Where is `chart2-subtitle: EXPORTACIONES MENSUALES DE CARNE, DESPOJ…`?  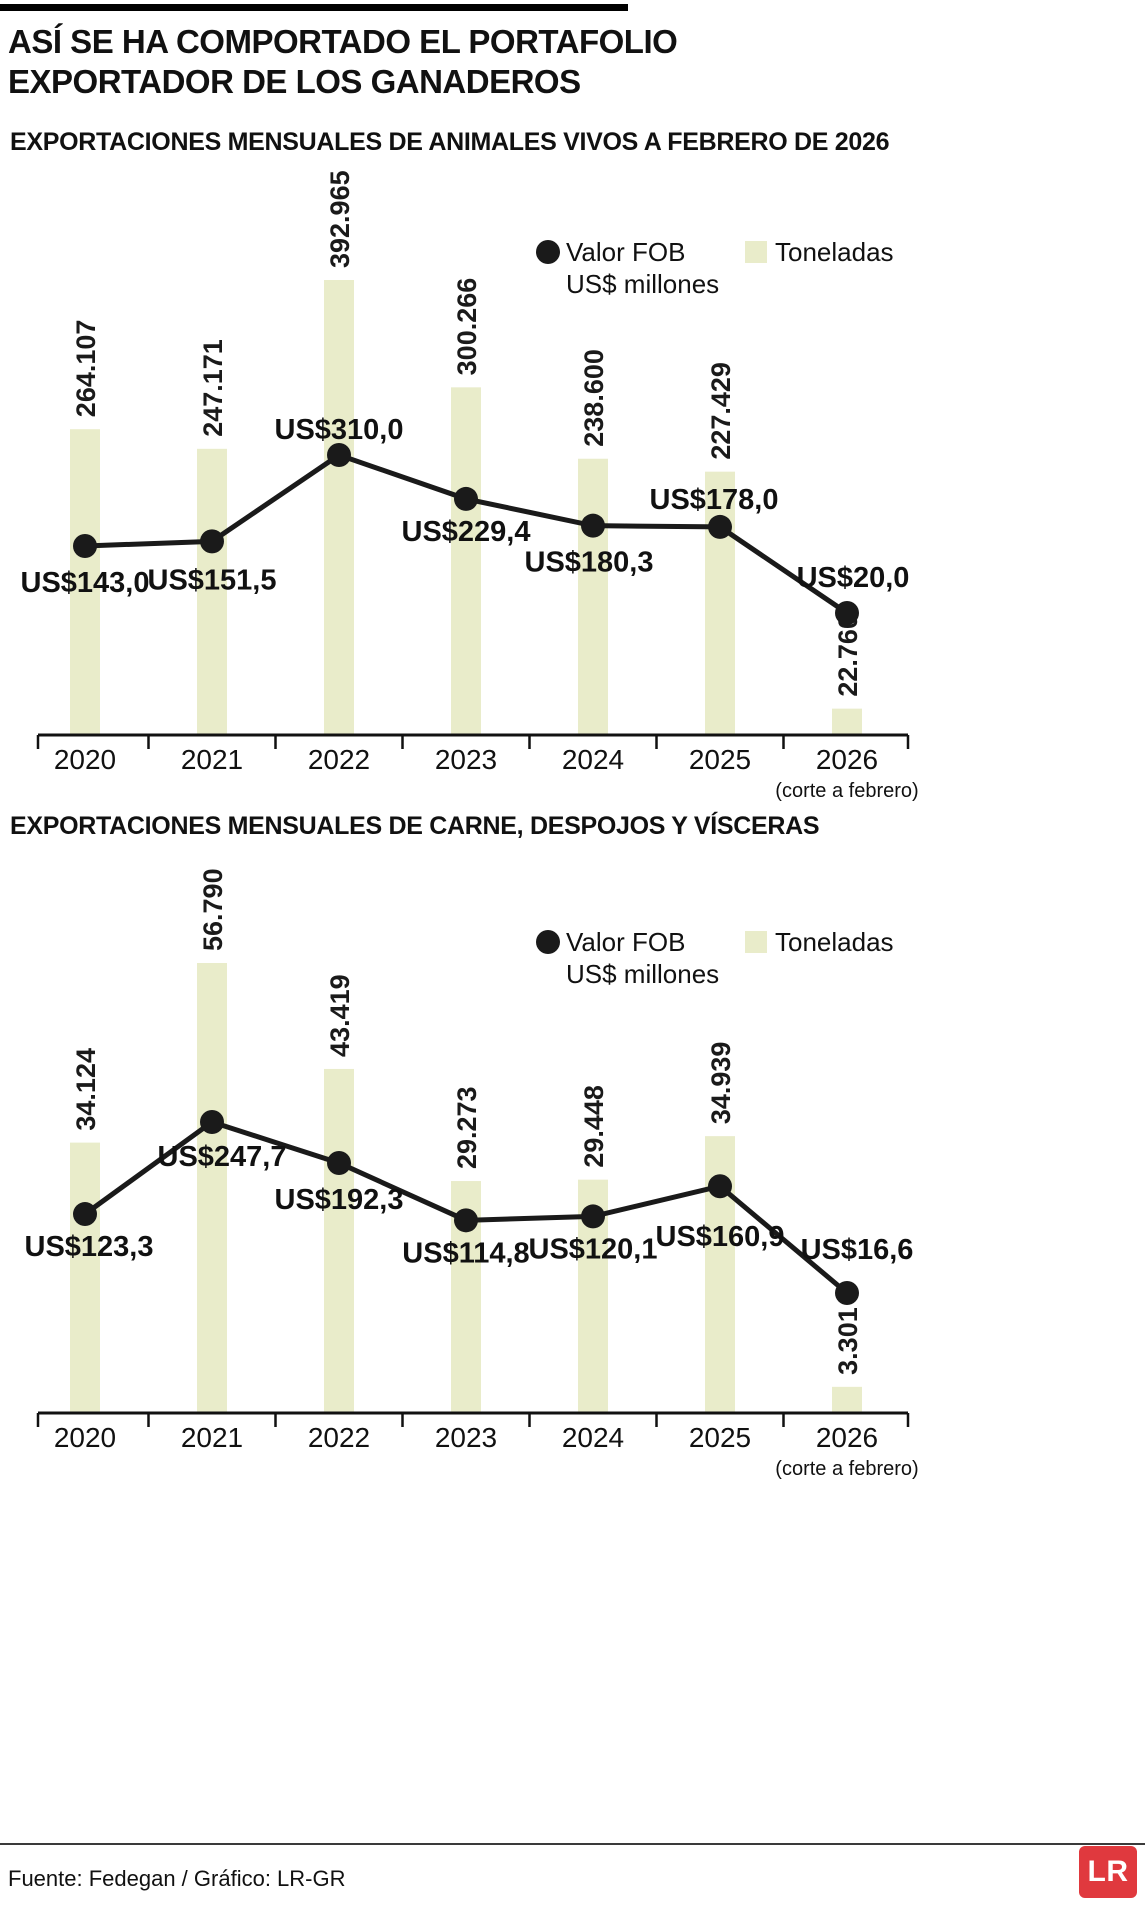
chart2-subtitle: EXPORTACIONES MENSUALES DE CARNE, DESPOJ… is located at coordinates (415, 826).